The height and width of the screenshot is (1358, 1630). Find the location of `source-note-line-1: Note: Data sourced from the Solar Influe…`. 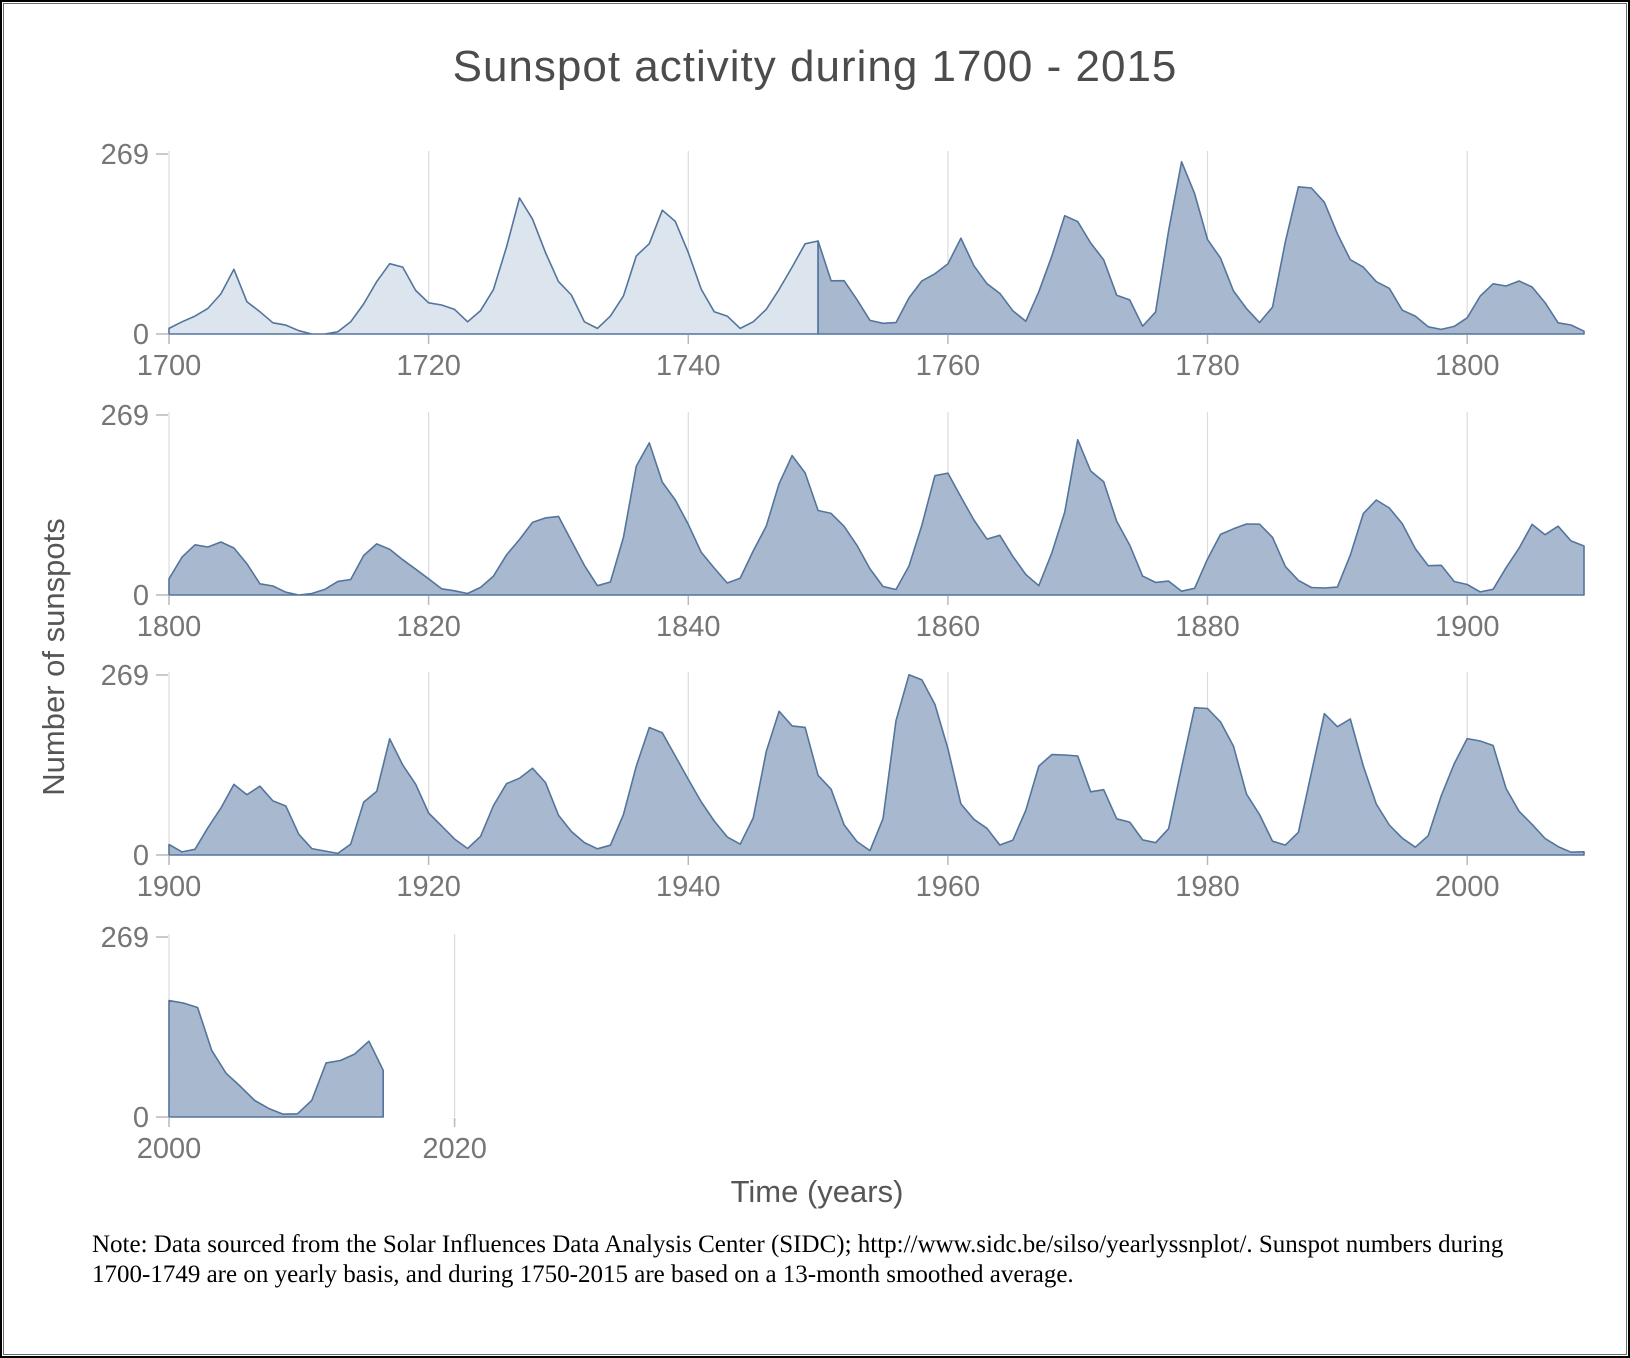

source-note-line-1: Note: Data sourced from the Solar Influe… is located at coordinates (798, 1244).